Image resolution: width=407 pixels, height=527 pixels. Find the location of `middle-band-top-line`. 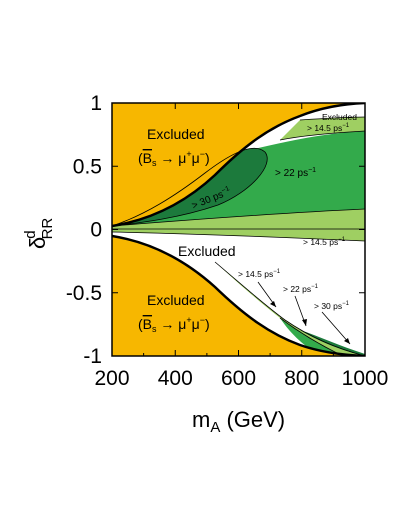

middle-band-top-line is located at coordinates (238, 217).